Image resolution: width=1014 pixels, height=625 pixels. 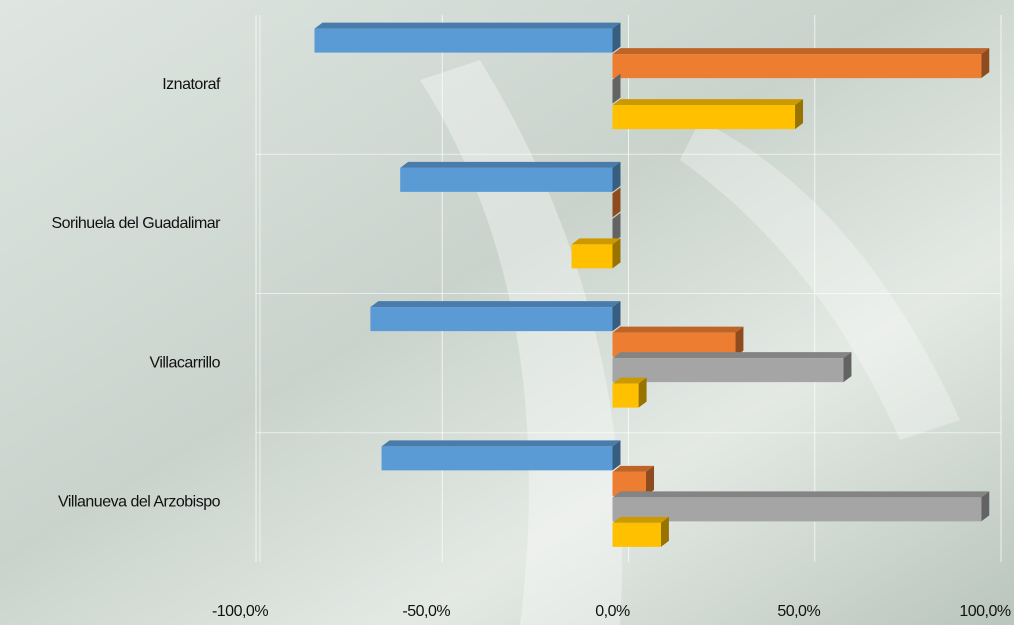 I want to click on y-tick-label: Iznatoraf, so click(x=191, y=84).